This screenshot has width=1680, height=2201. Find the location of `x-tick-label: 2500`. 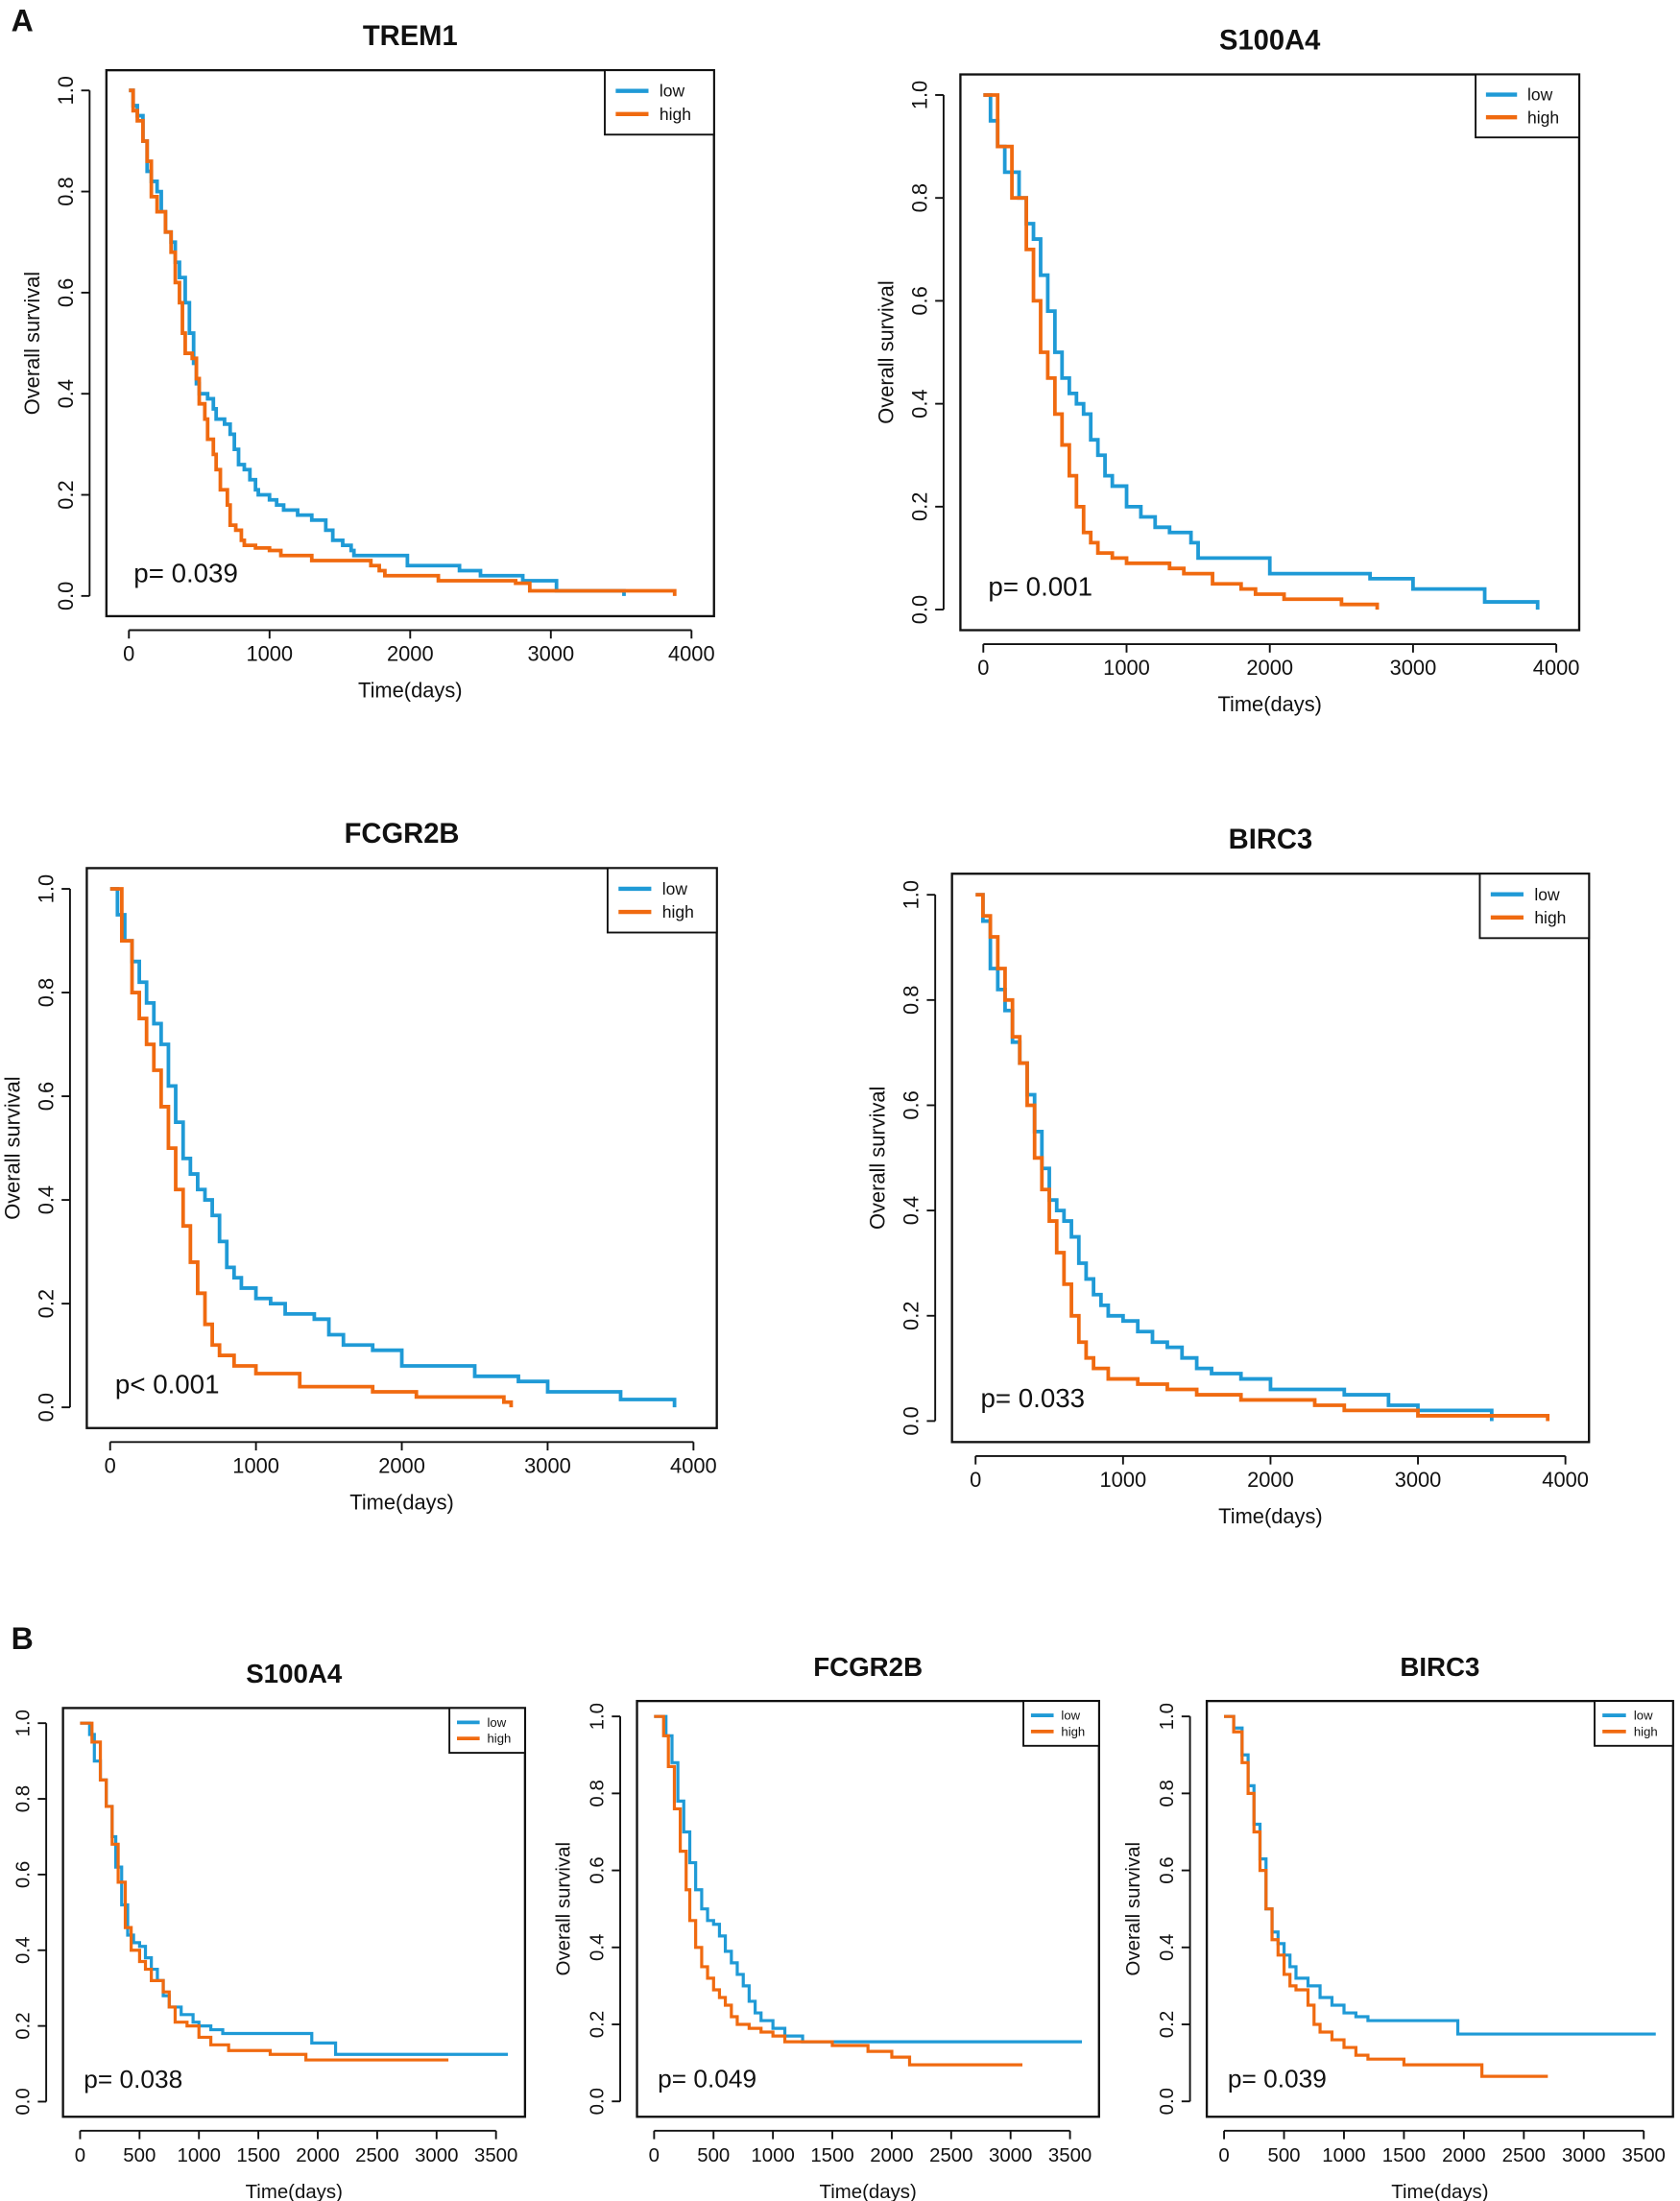

x-tick-label: 2500 is located at coordinates (376, 2156).